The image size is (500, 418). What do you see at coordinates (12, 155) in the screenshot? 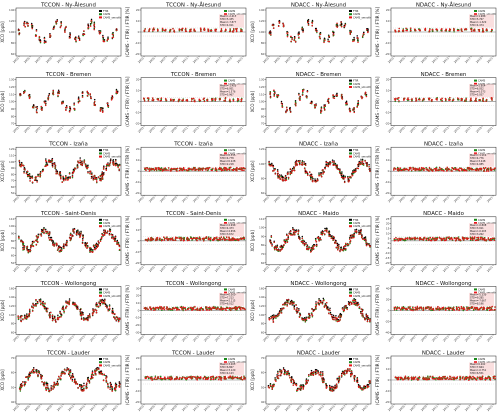
I see `y-tick-label: 110` at bounding box center [12, 155].